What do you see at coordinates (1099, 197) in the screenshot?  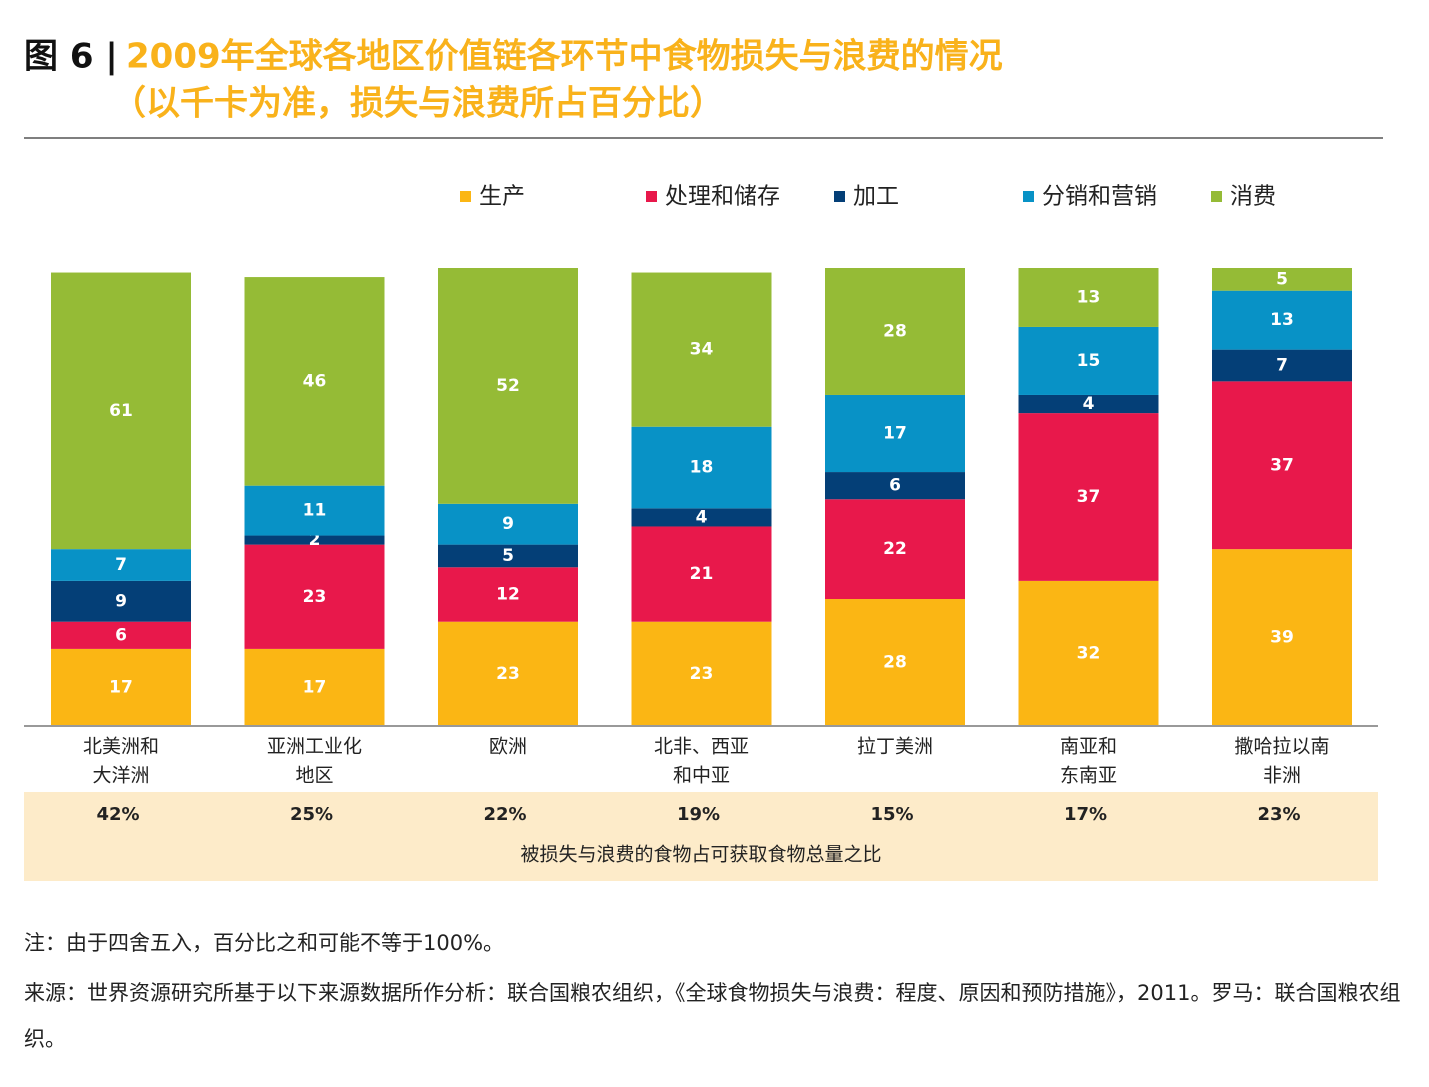 I see `legend-label: 分销和营销` at bounding box center [1099, 197].